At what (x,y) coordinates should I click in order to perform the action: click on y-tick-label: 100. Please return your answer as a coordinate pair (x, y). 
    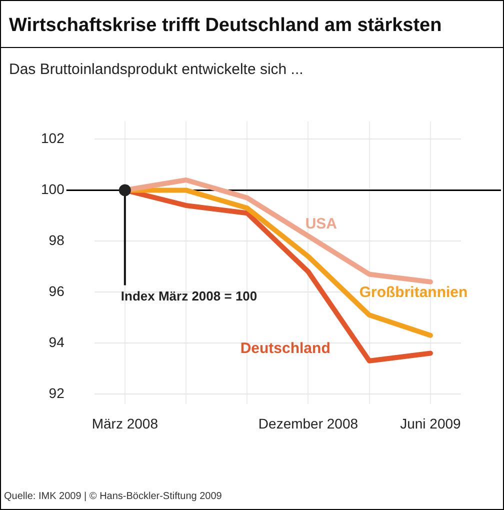
    Looking at the image, I should click on (53, 189).